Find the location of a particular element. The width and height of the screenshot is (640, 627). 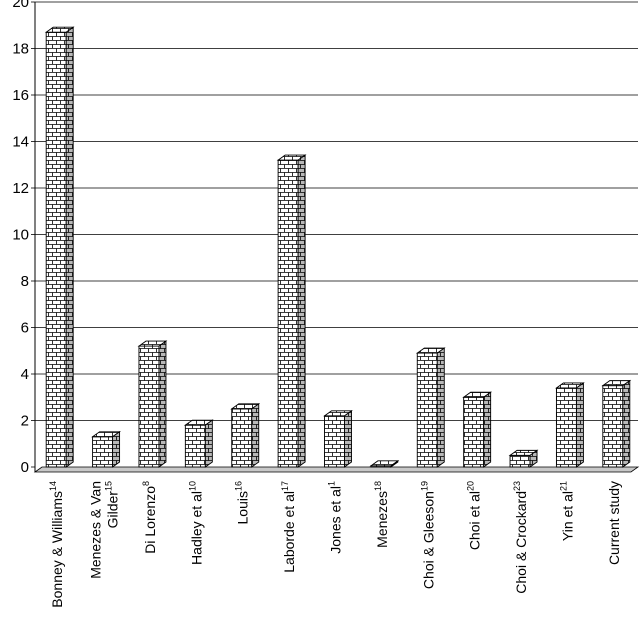

y-tick-label: 4 is located at coordinates (25, 374).